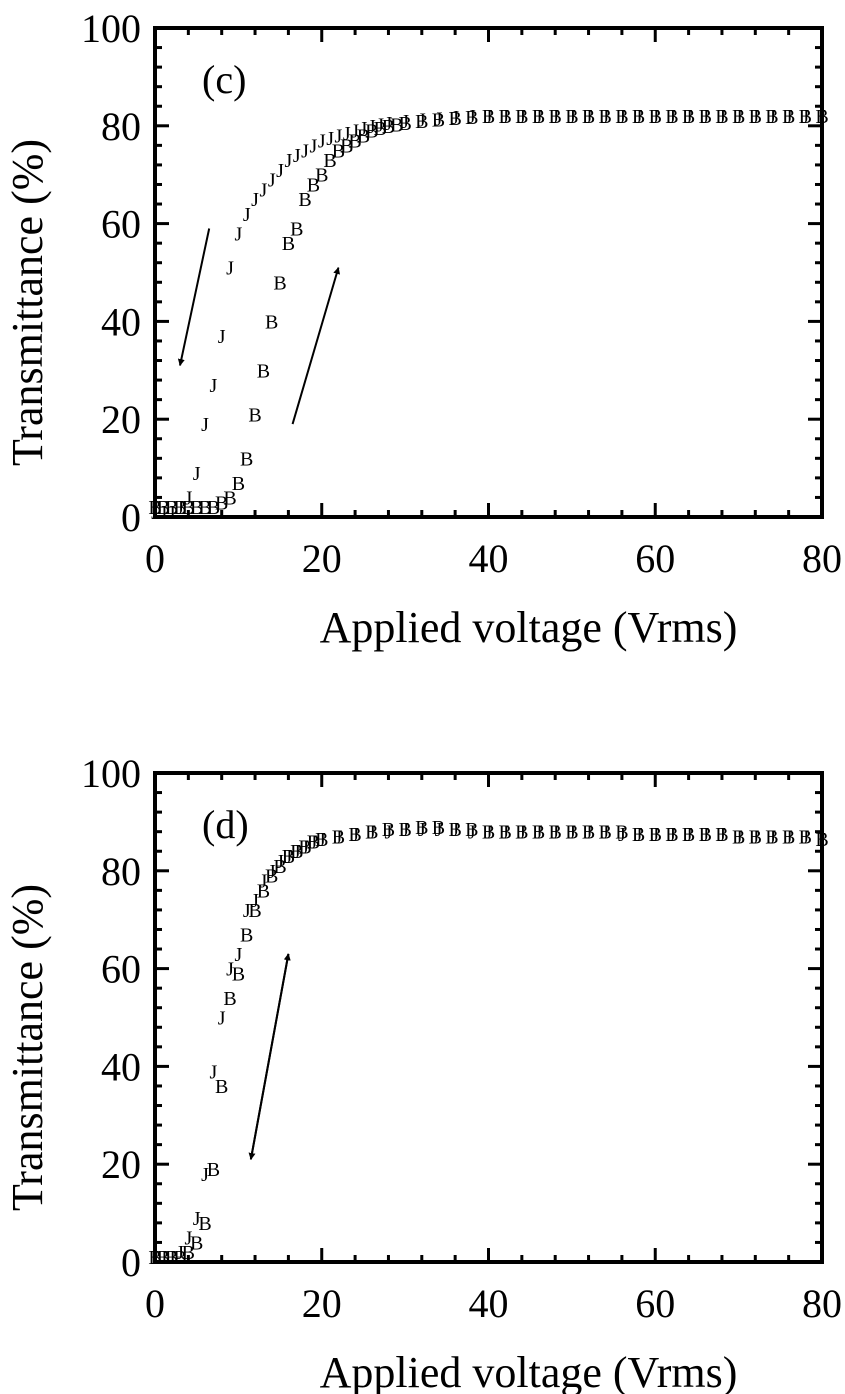  What do you see at coordinates (655, 558) in the screenshot?
I see `x-tick-label: 60` at bounding box center [655, 558].